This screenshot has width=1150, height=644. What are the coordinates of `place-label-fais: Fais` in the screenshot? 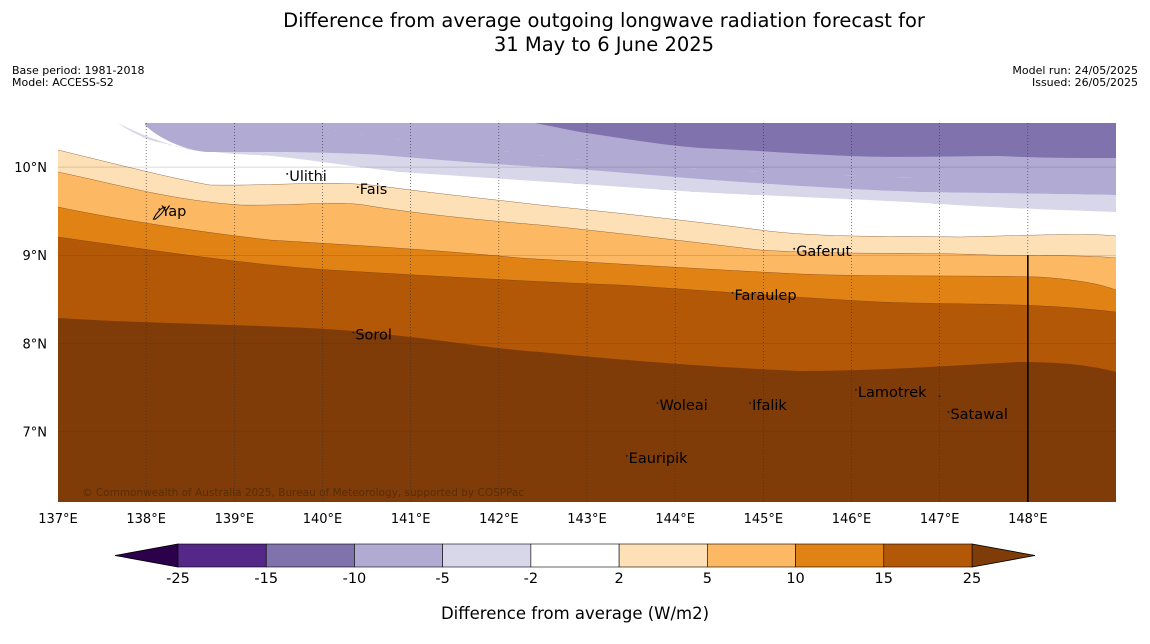 It's located at (373, 190).